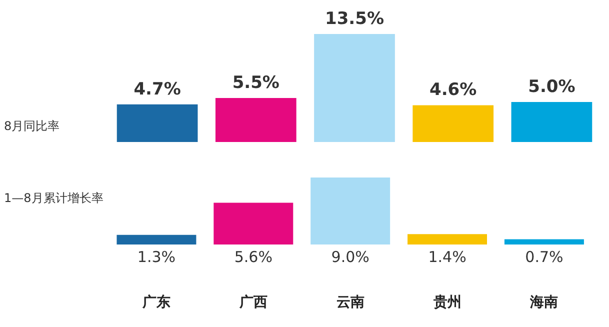 The width and height of the screenshot is (609, 327). Describe the element at coordinates (453, 90) in the screenshot. I see `data-label: 4.6%` at that location.